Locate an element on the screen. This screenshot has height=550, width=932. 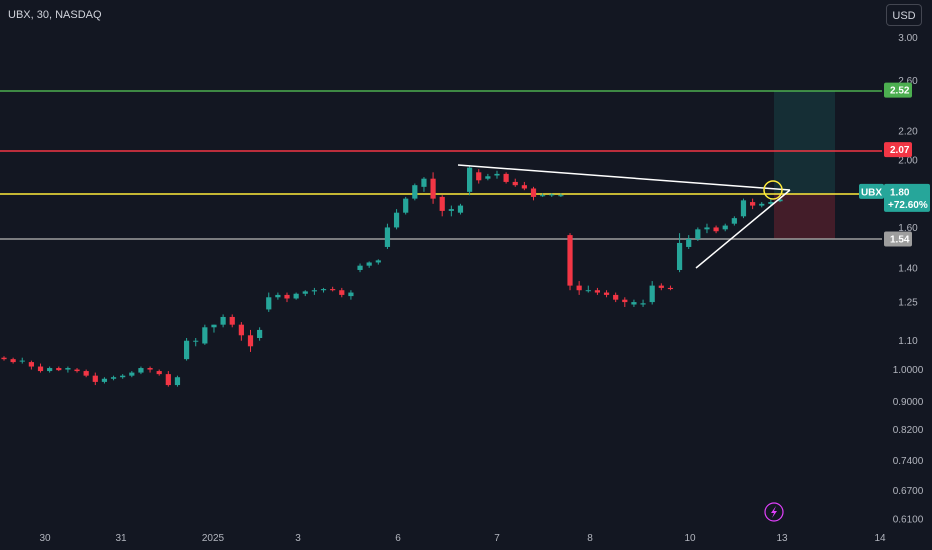
y-tick-label: 2.60 is located at coordinates (908, 81).